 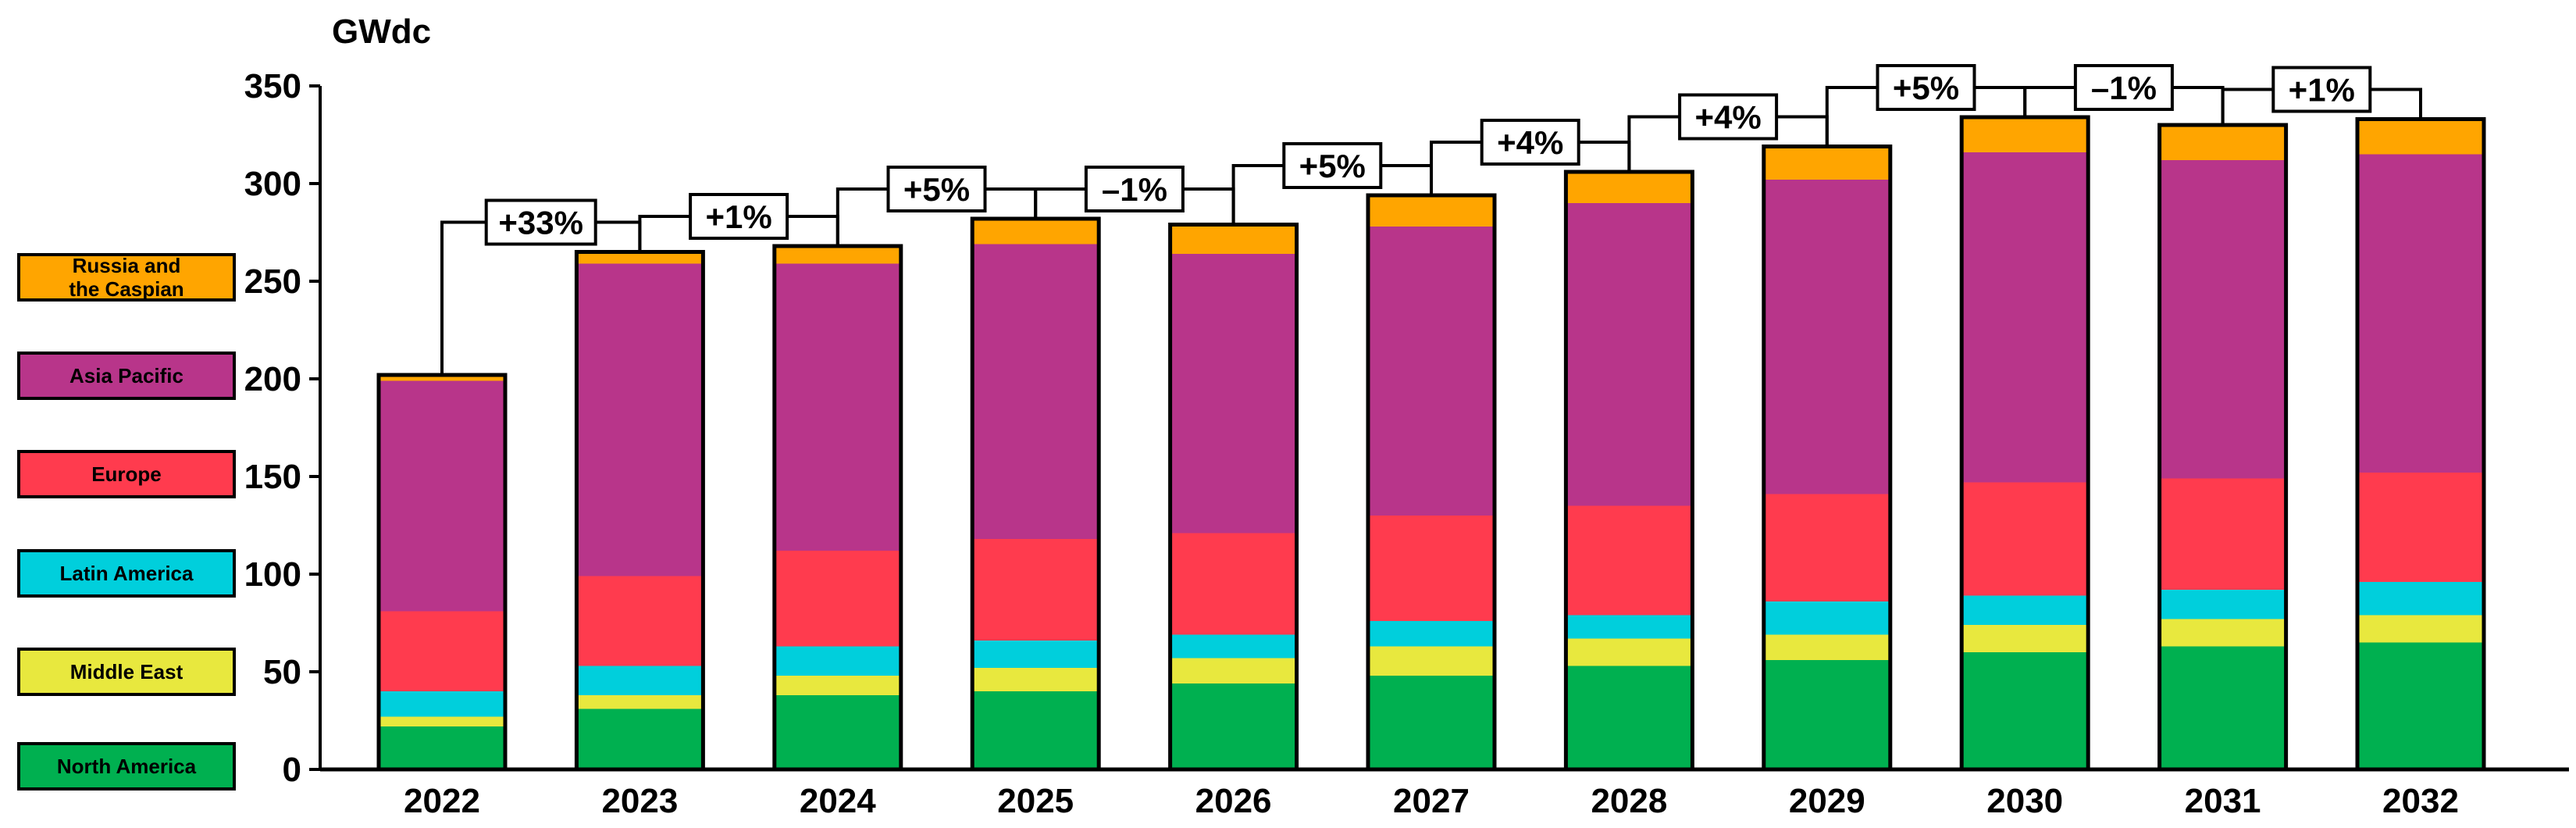 I want to click on y-tick-label: 150, so click(x=272, y=477).